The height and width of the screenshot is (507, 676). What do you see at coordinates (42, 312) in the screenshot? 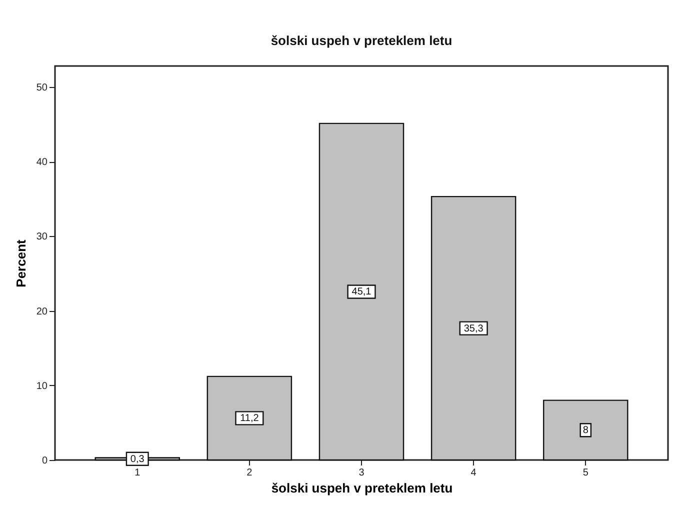
I see `y-tick-label: 20` at bounding box center [42, 312].